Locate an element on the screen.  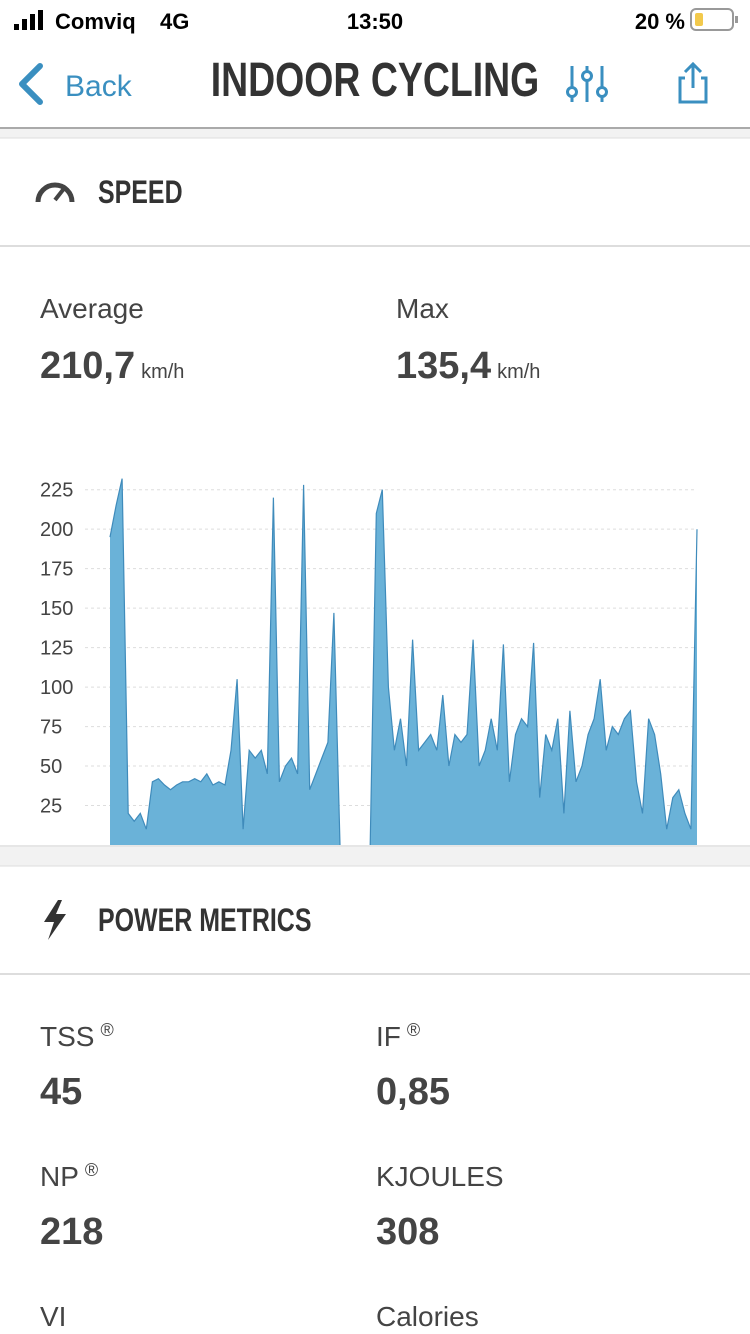
stat: 210,7 km/h is located at coordinates (112, 366).